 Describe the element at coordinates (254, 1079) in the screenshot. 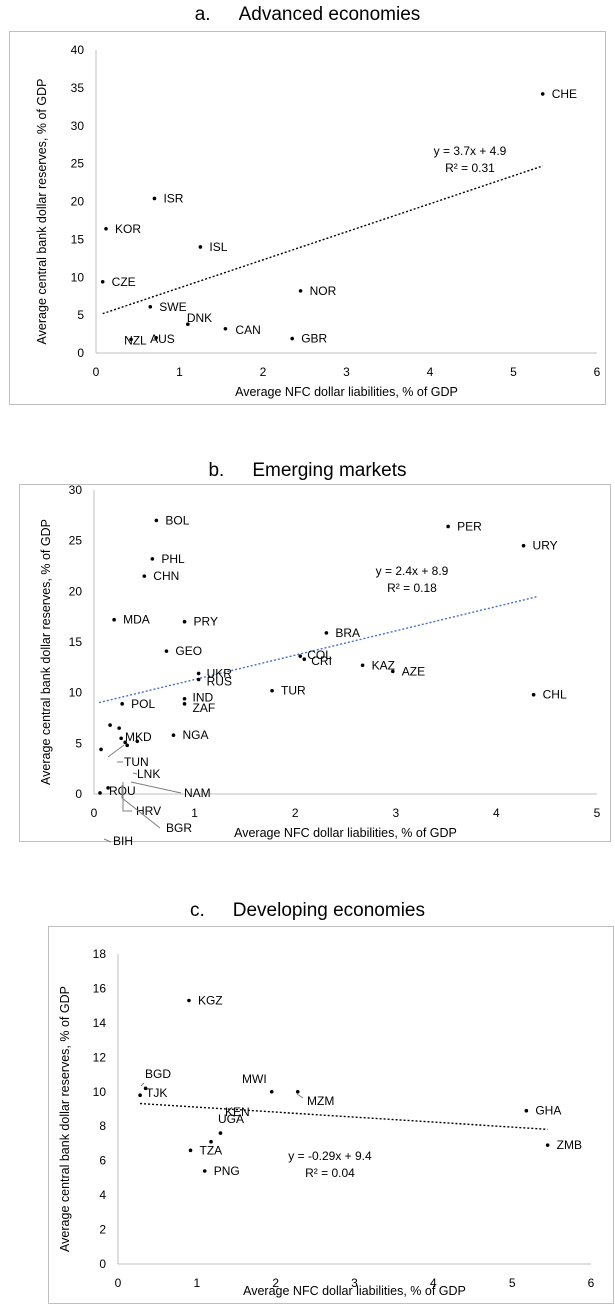

I see `data-label: MWI` at that location.